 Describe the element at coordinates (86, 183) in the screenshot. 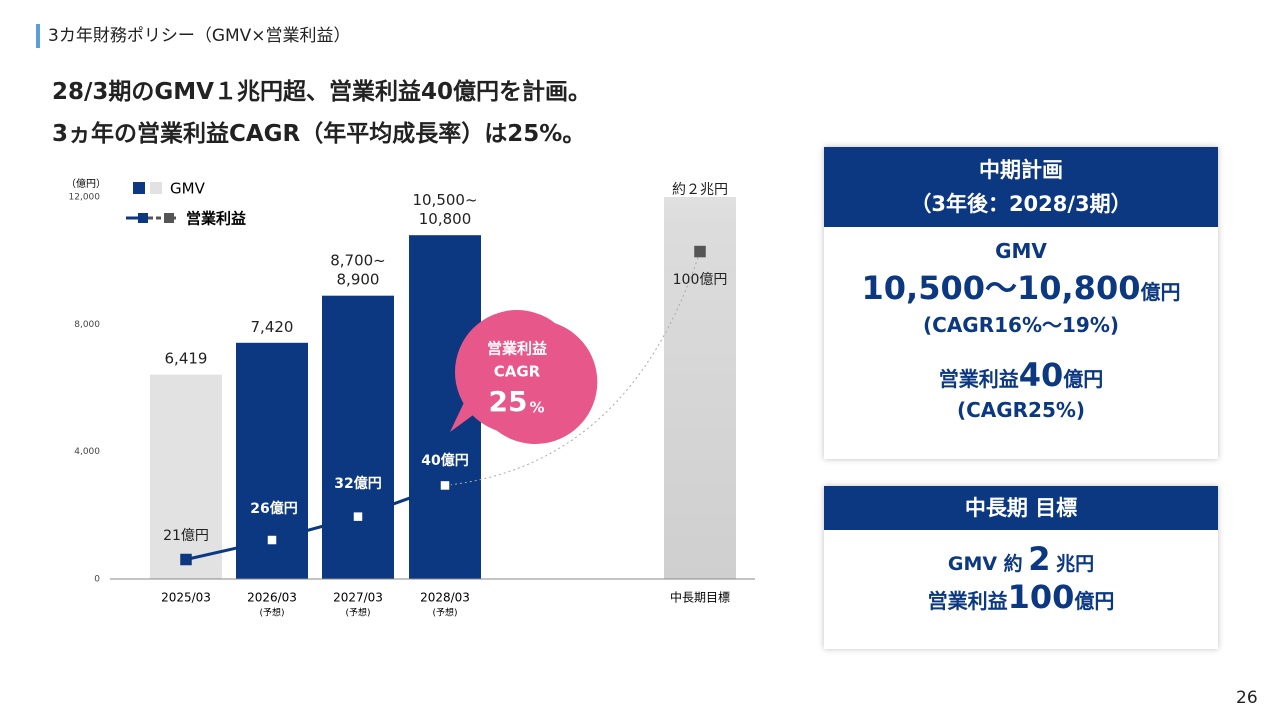

I see `unit-label: （億円）` at that location.